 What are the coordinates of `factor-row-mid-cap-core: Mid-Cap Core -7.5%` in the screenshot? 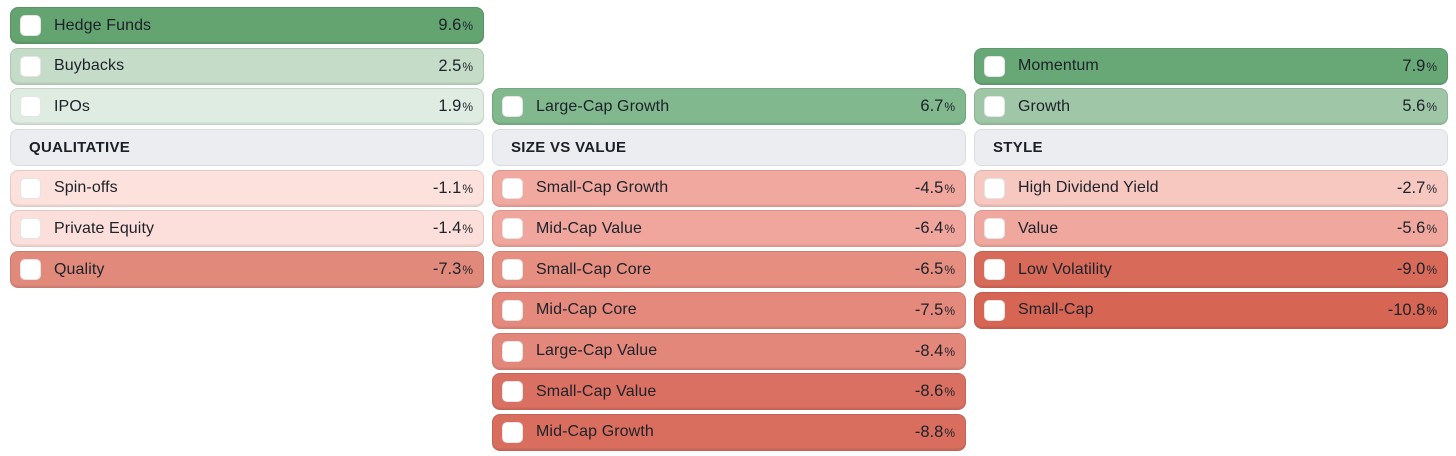 It's located at (729, 310).